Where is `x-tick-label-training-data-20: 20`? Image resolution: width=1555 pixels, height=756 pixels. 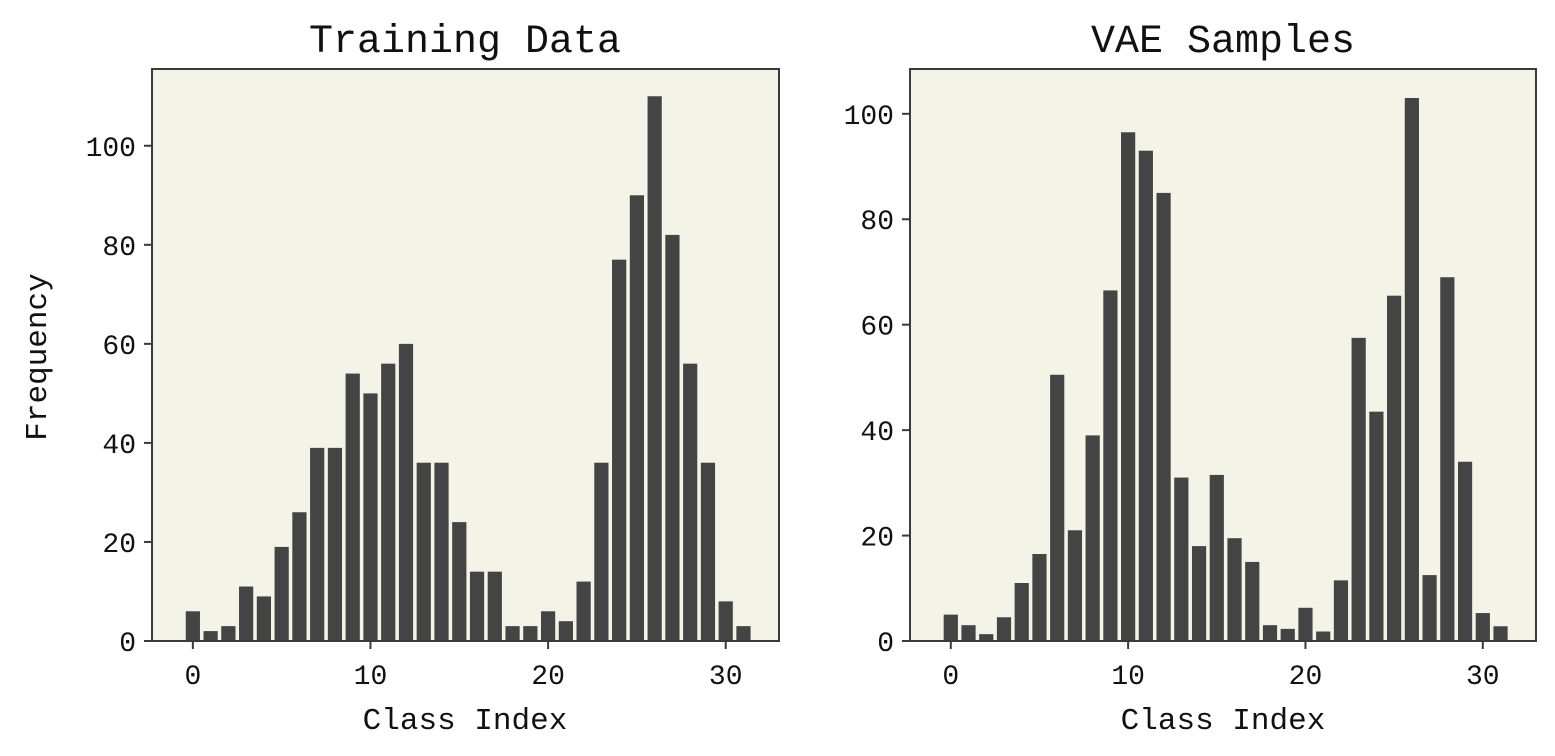
x-tick-label-training-data-20: 20 is located at coordinates (548, 677).